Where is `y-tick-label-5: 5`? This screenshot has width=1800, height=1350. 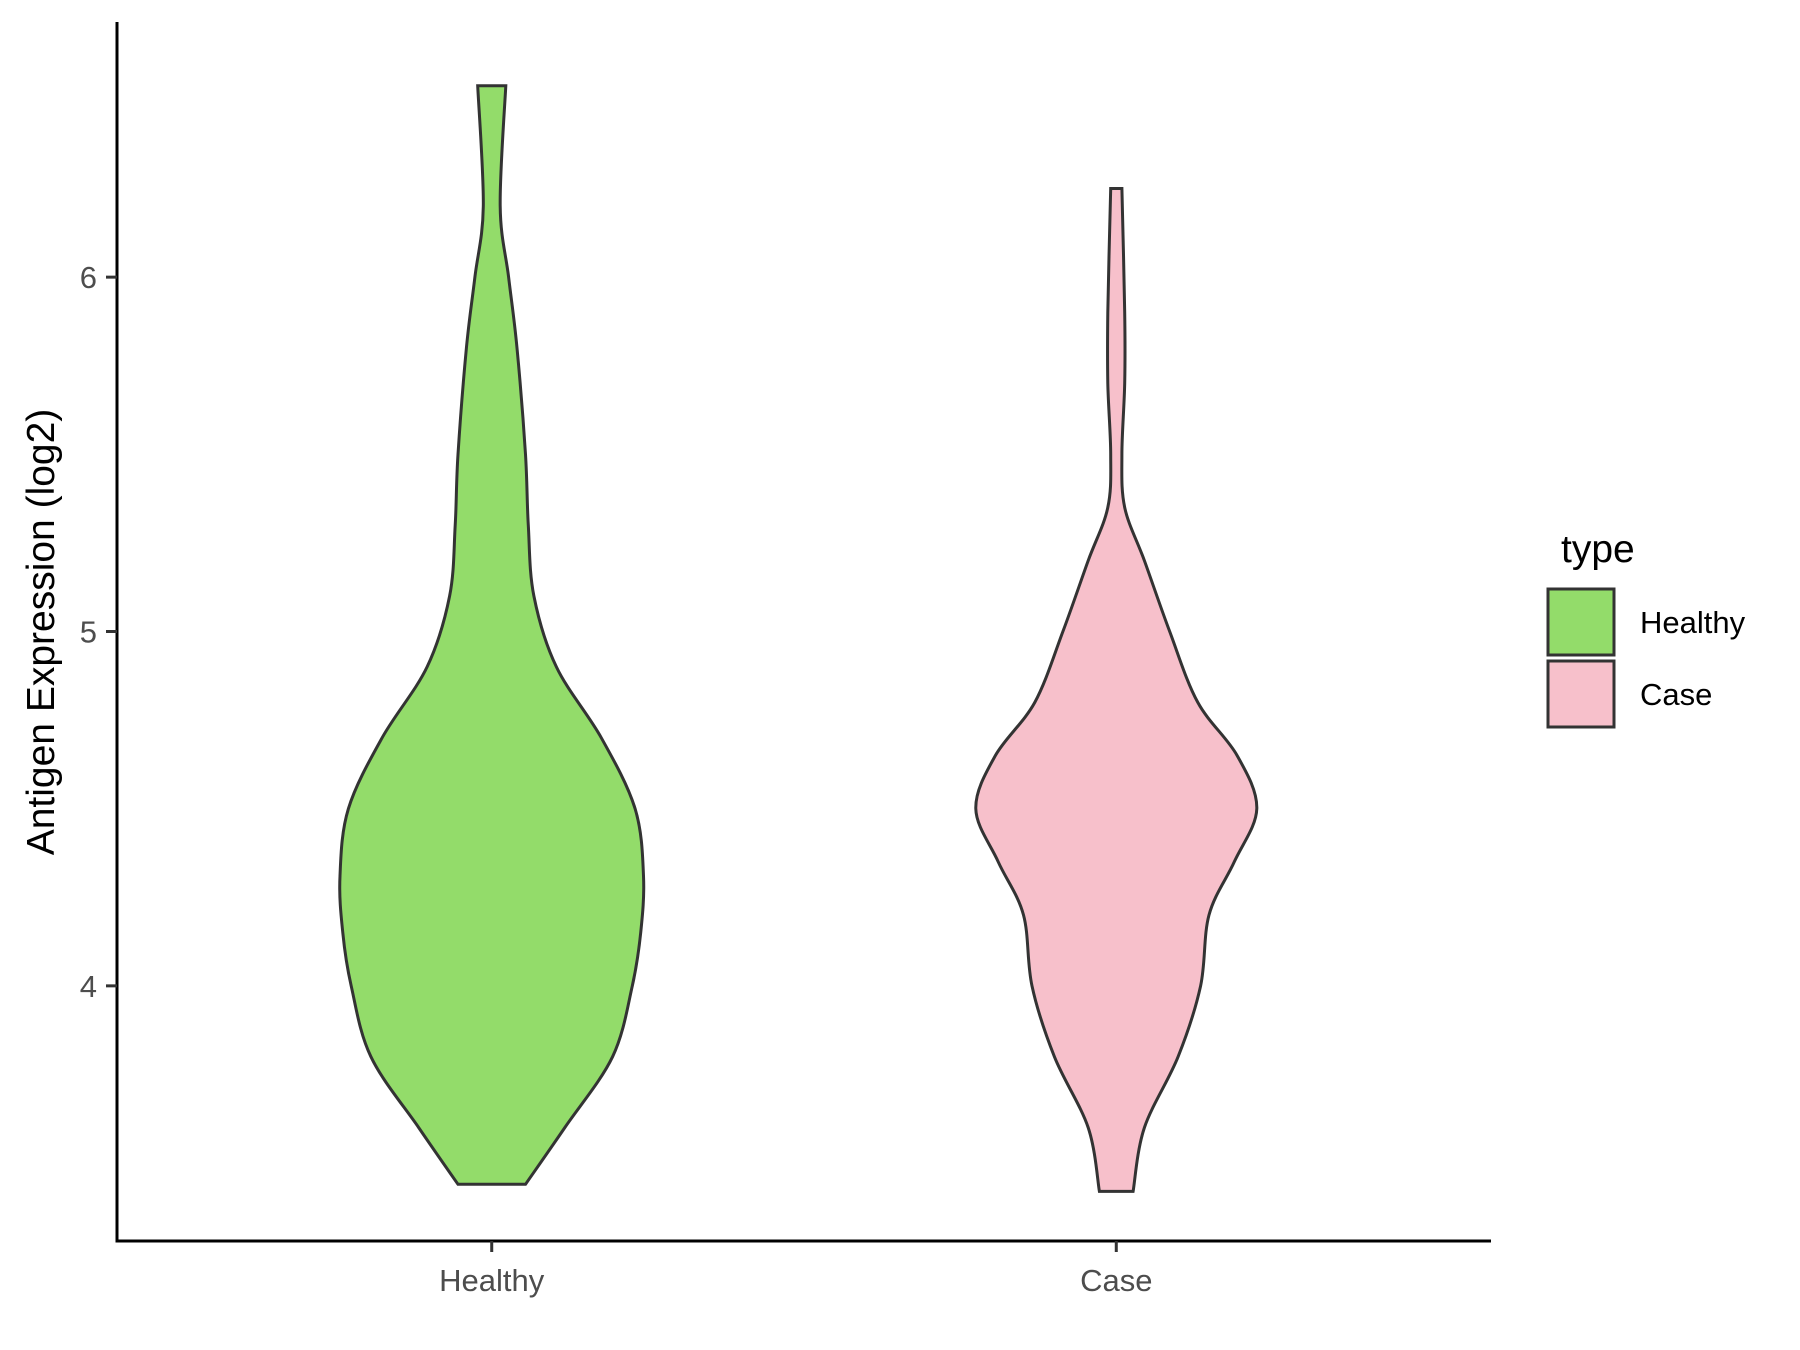 y-tick-label-5: 5 is located at coordinates (88, 632).